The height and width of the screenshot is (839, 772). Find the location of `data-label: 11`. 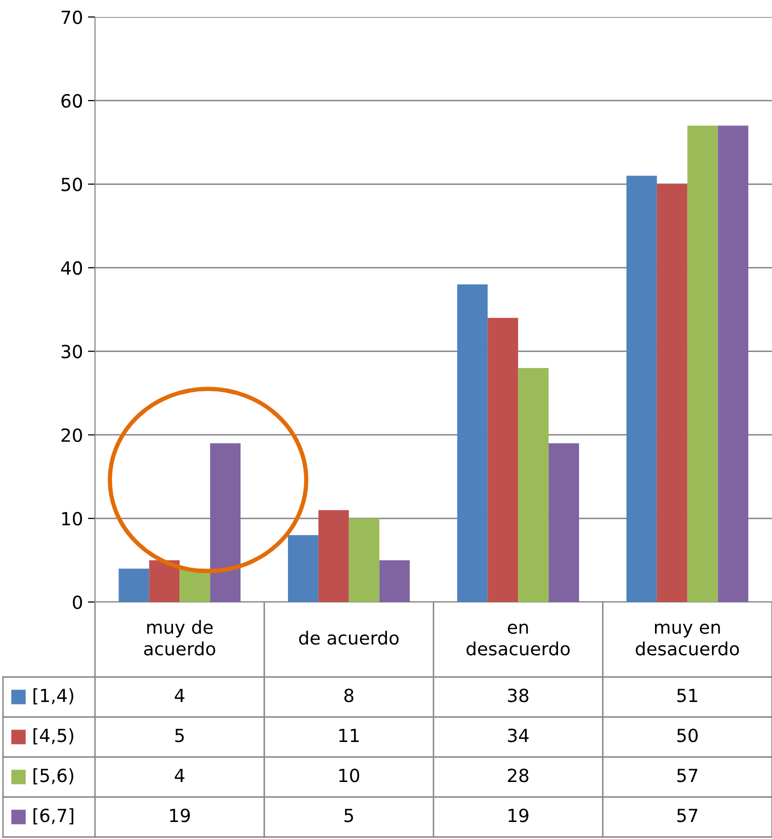

data-label: 11 is located at coordinates (349, 735).